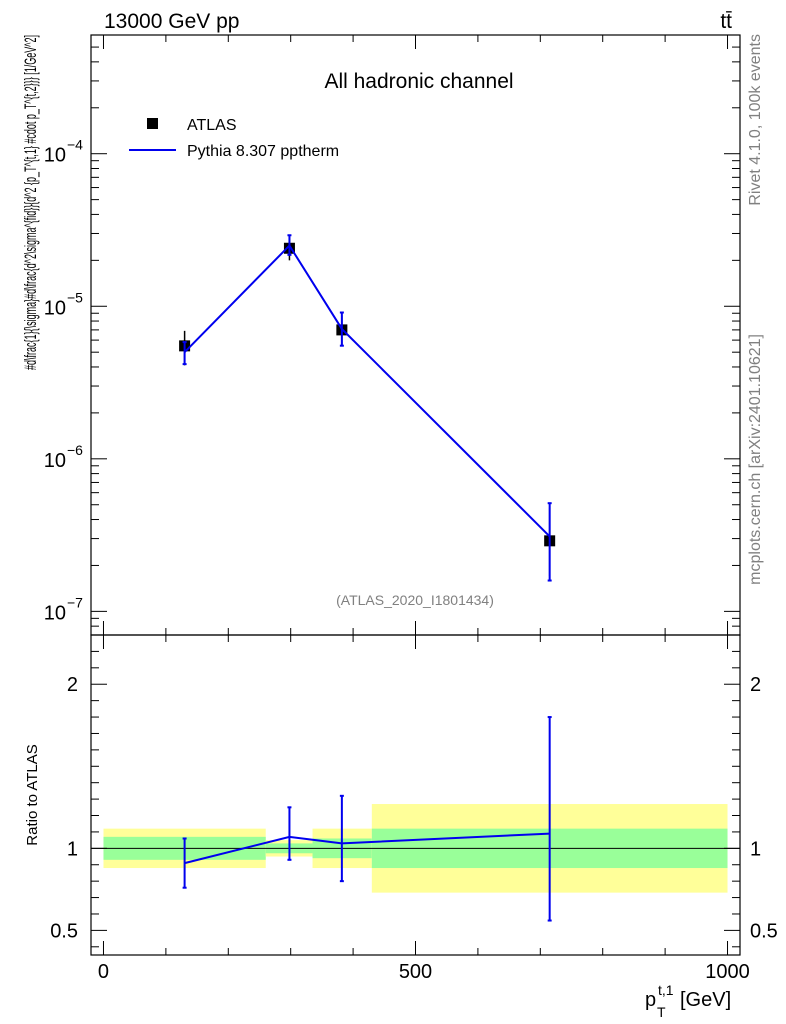 This screenshot has width=786, height=1024. What do you see at coordinates (212, 125) in the screenshot?
I see `legend-label-atlas: ATLAS` at bounding box center [212, 125].